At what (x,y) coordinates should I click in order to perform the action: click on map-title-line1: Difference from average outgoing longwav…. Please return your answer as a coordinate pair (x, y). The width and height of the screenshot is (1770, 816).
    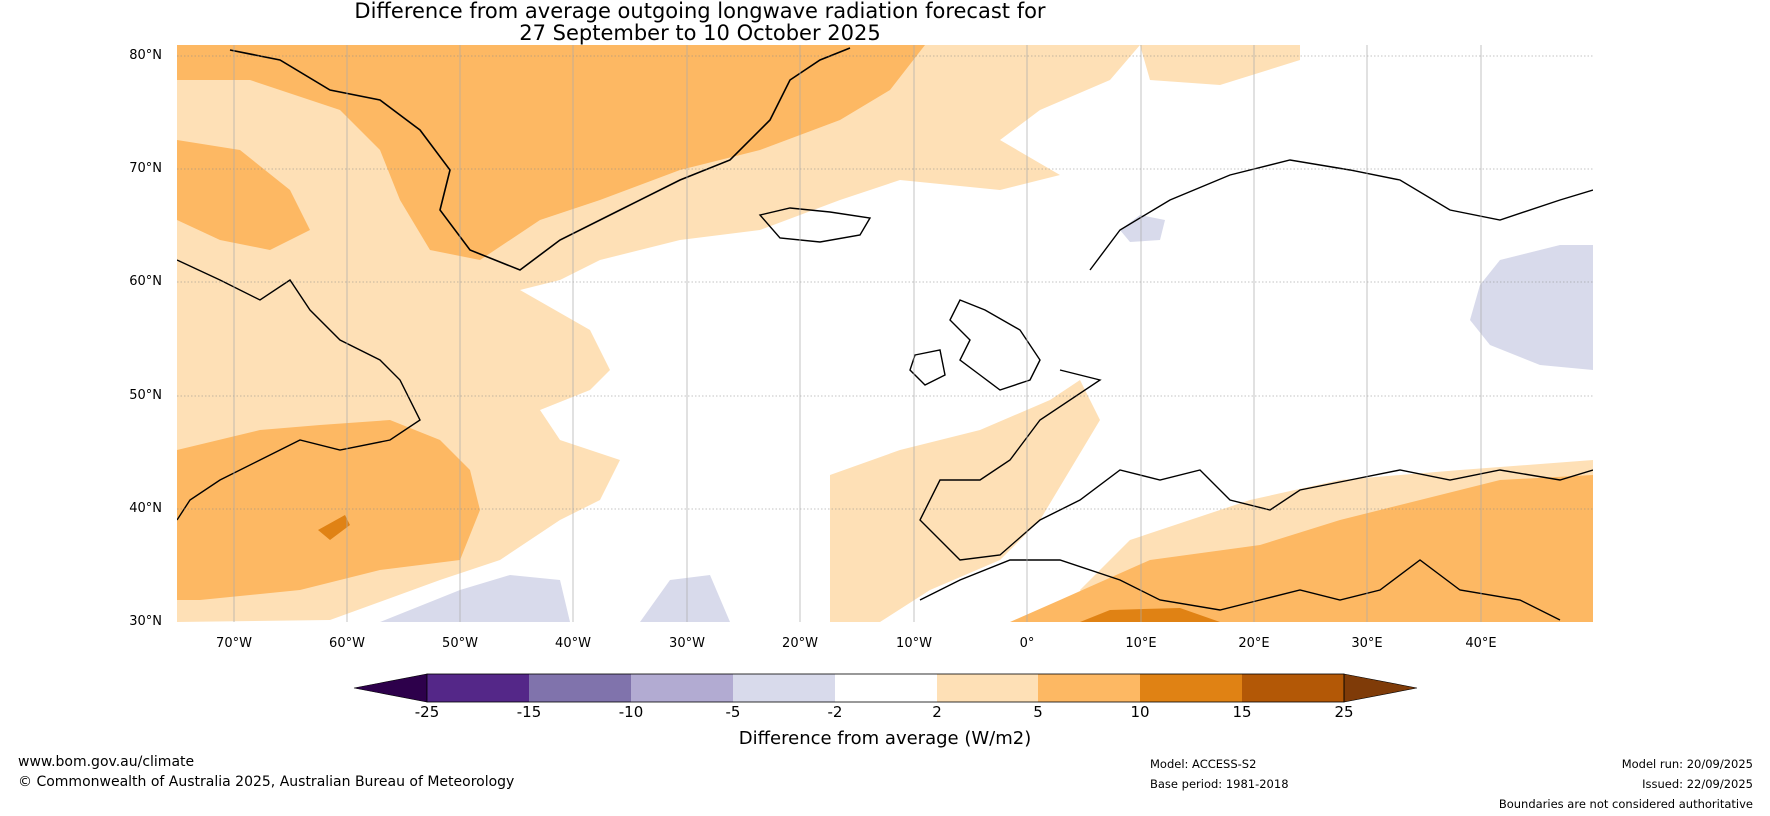
    Looking at the image, I should click on (700, 11).